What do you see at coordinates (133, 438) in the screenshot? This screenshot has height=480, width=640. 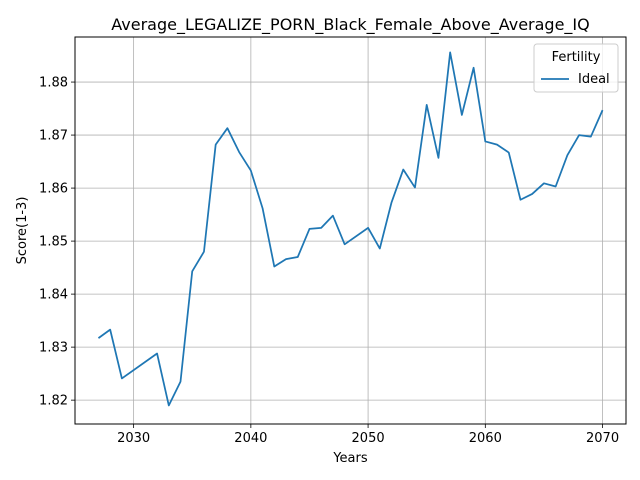 I see `x-tick-label: 2030` at bounding box center [133, 438].